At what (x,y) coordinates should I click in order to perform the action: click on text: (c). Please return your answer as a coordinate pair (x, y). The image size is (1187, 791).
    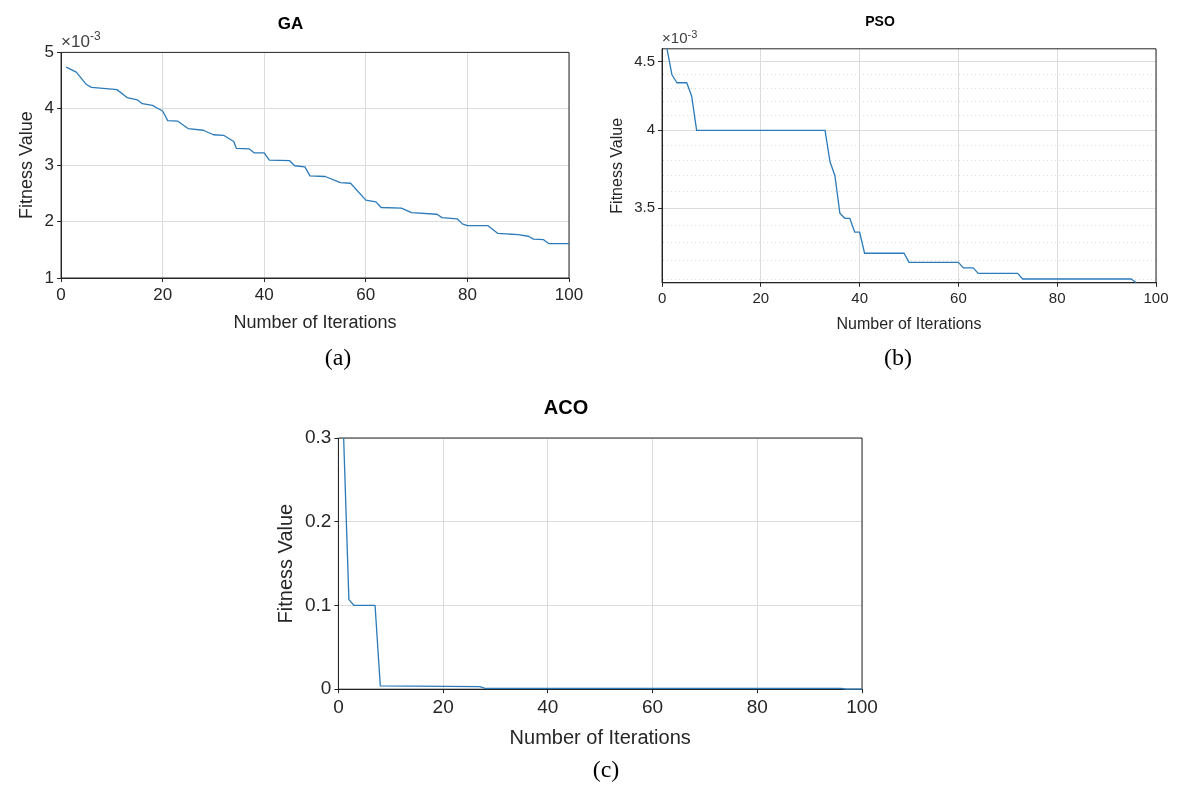
    Looking at the image, I should click on (606, 769).